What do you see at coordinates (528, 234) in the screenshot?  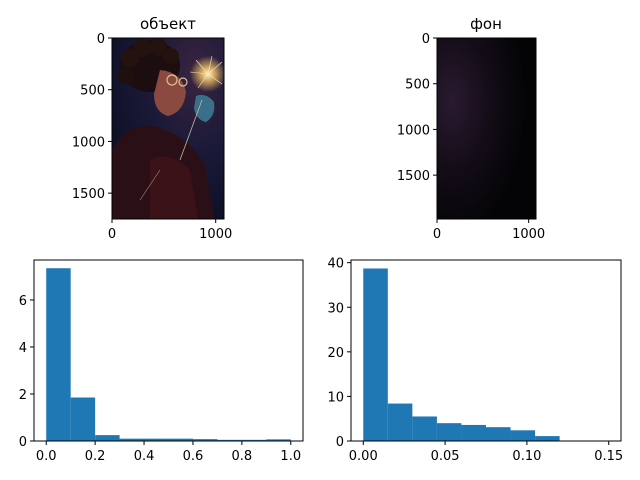 I see `background-image-xtick-label: 1000` at bounding box center [528, 234].